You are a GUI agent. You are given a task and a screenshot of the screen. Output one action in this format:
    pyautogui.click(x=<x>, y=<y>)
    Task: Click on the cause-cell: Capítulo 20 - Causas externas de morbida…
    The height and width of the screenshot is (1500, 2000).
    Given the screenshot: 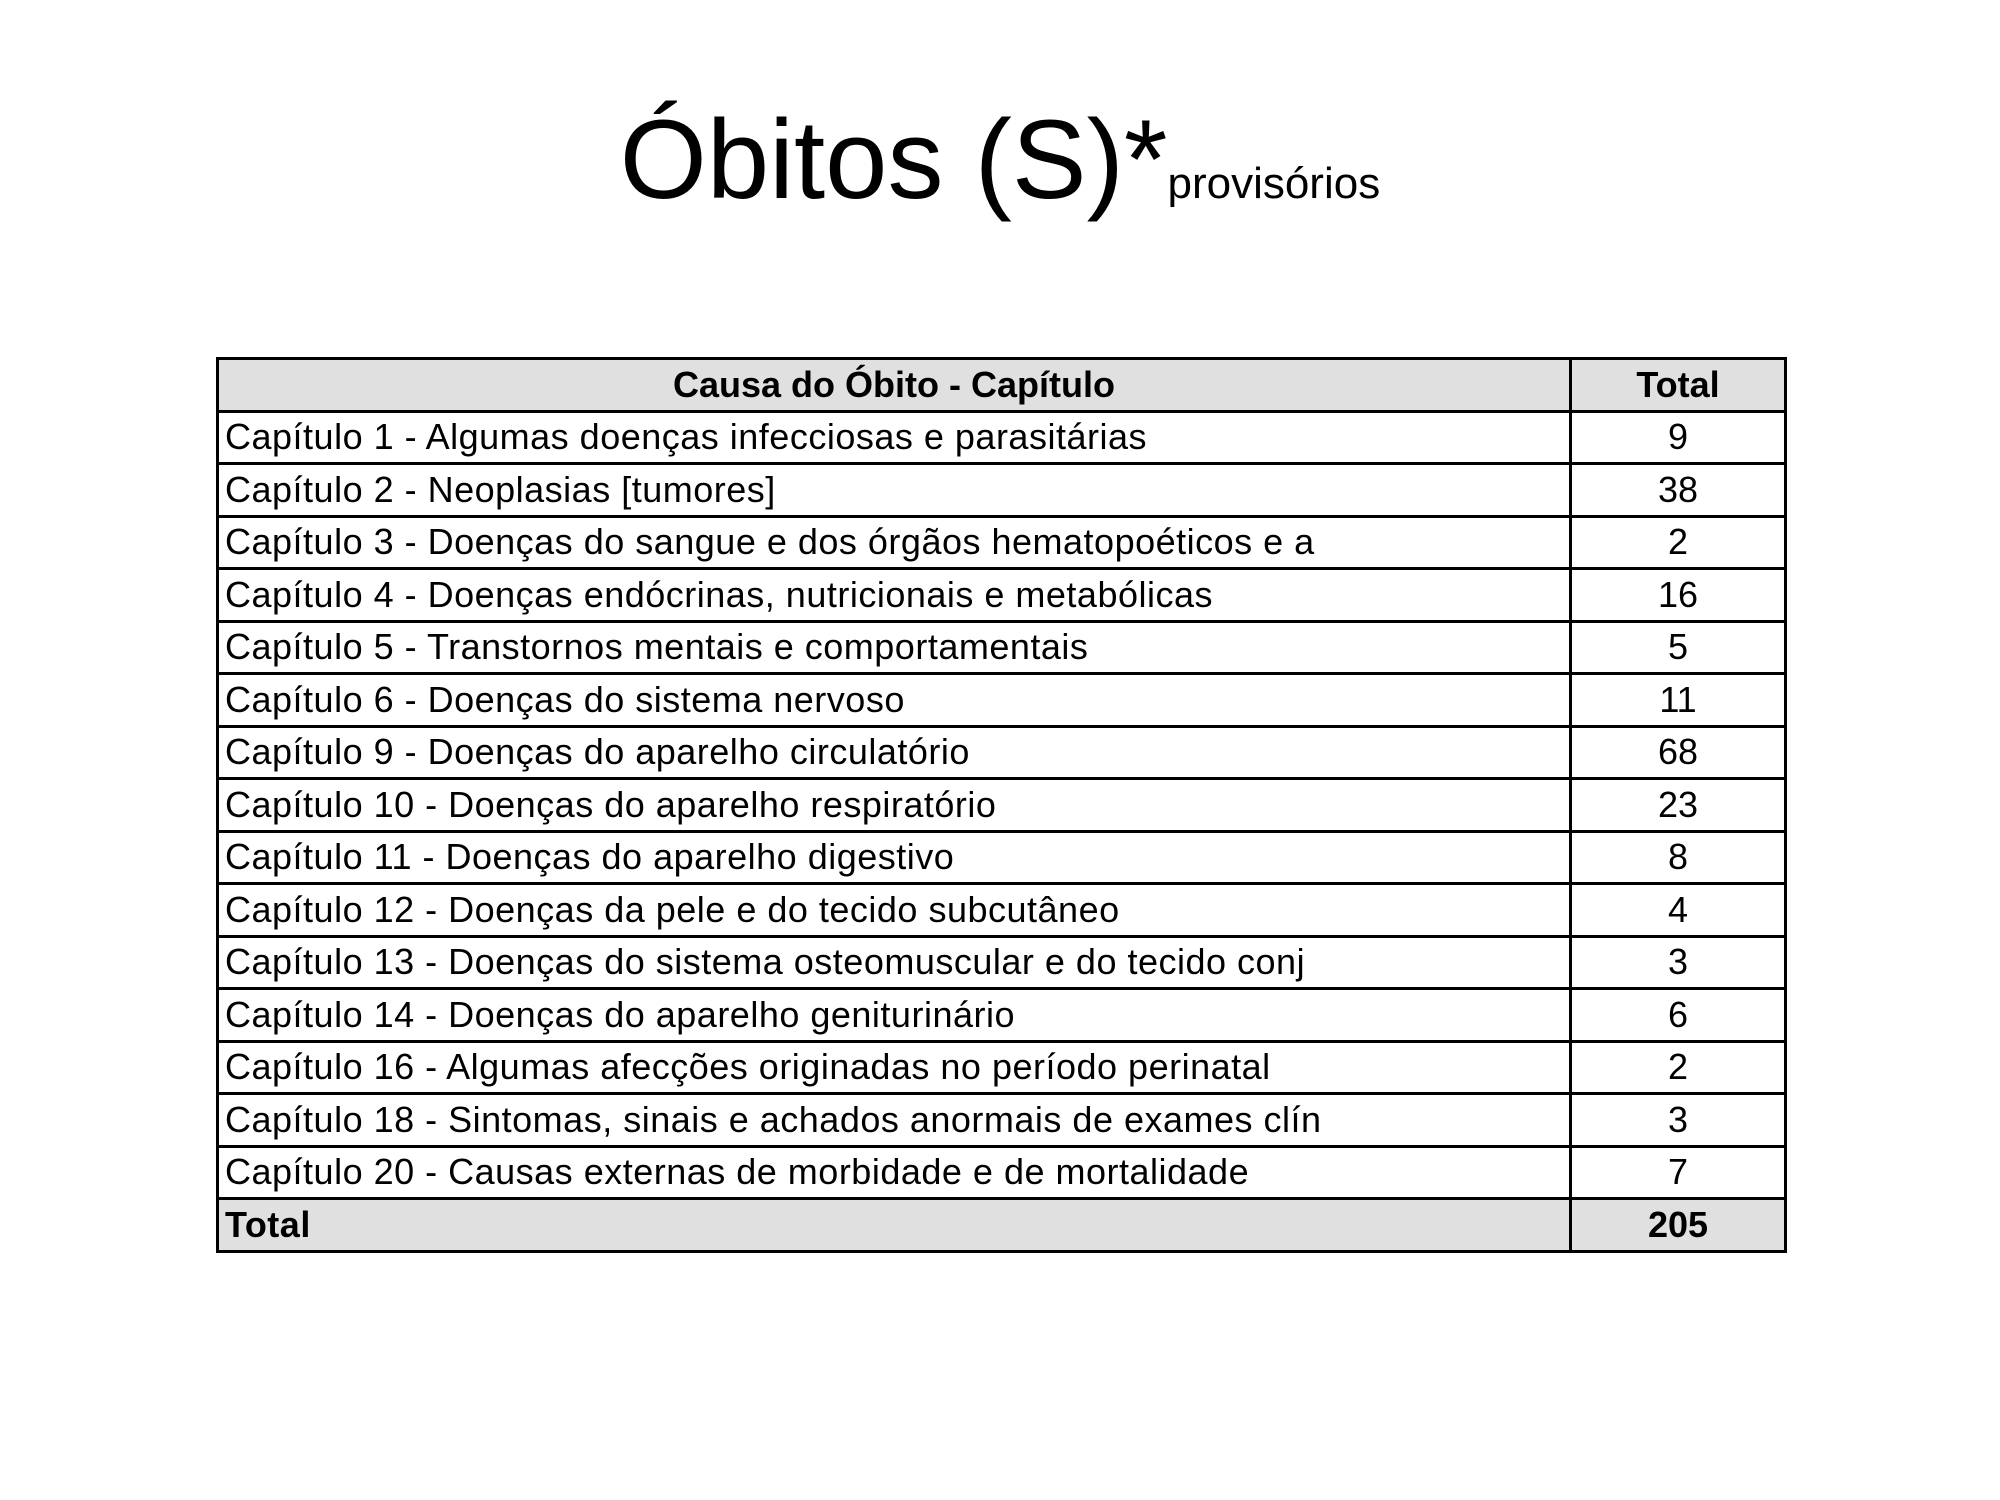 What is the action you would take?
    pyautogui.click(x=894, y=1172)
    